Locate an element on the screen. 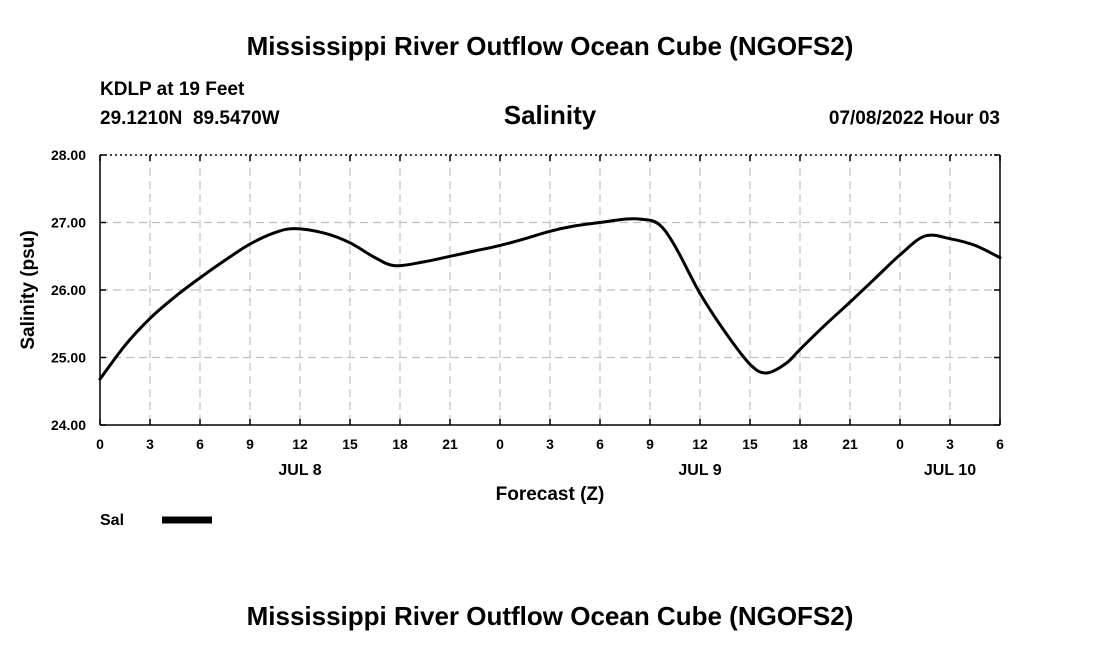 This screenshot has height=650, width=1100. station-label: KDLP at 19 Feet is located at coordinates (172, 89).